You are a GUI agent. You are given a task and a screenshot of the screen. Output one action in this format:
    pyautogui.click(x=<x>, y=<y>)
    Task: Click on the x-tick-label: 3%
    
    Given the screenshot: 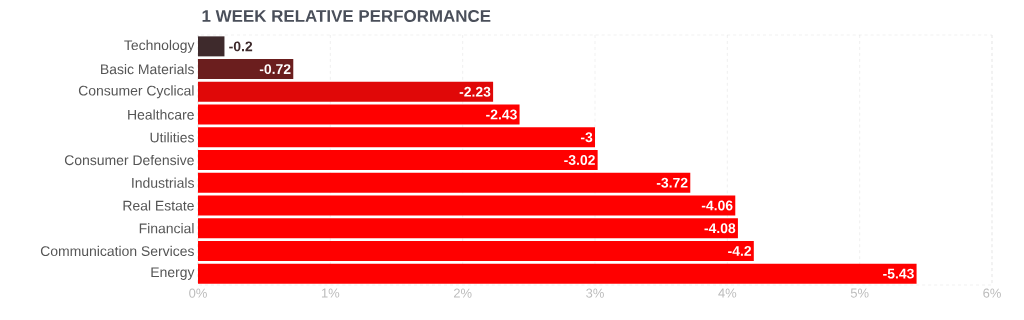 What is the action you would take?
    pyautogui.click(x=595, y=293)
    